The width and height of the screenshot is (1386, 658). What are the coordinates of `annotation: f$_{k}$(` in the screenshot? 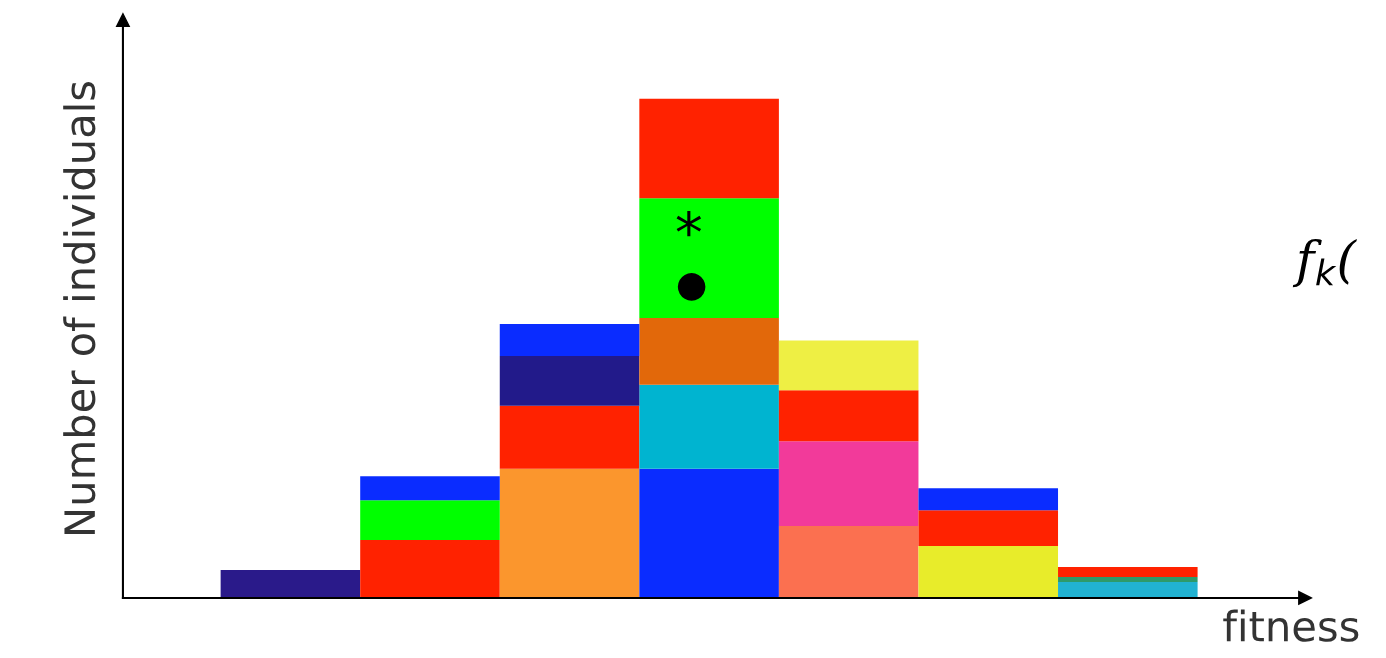 It's located at (1324, 263).